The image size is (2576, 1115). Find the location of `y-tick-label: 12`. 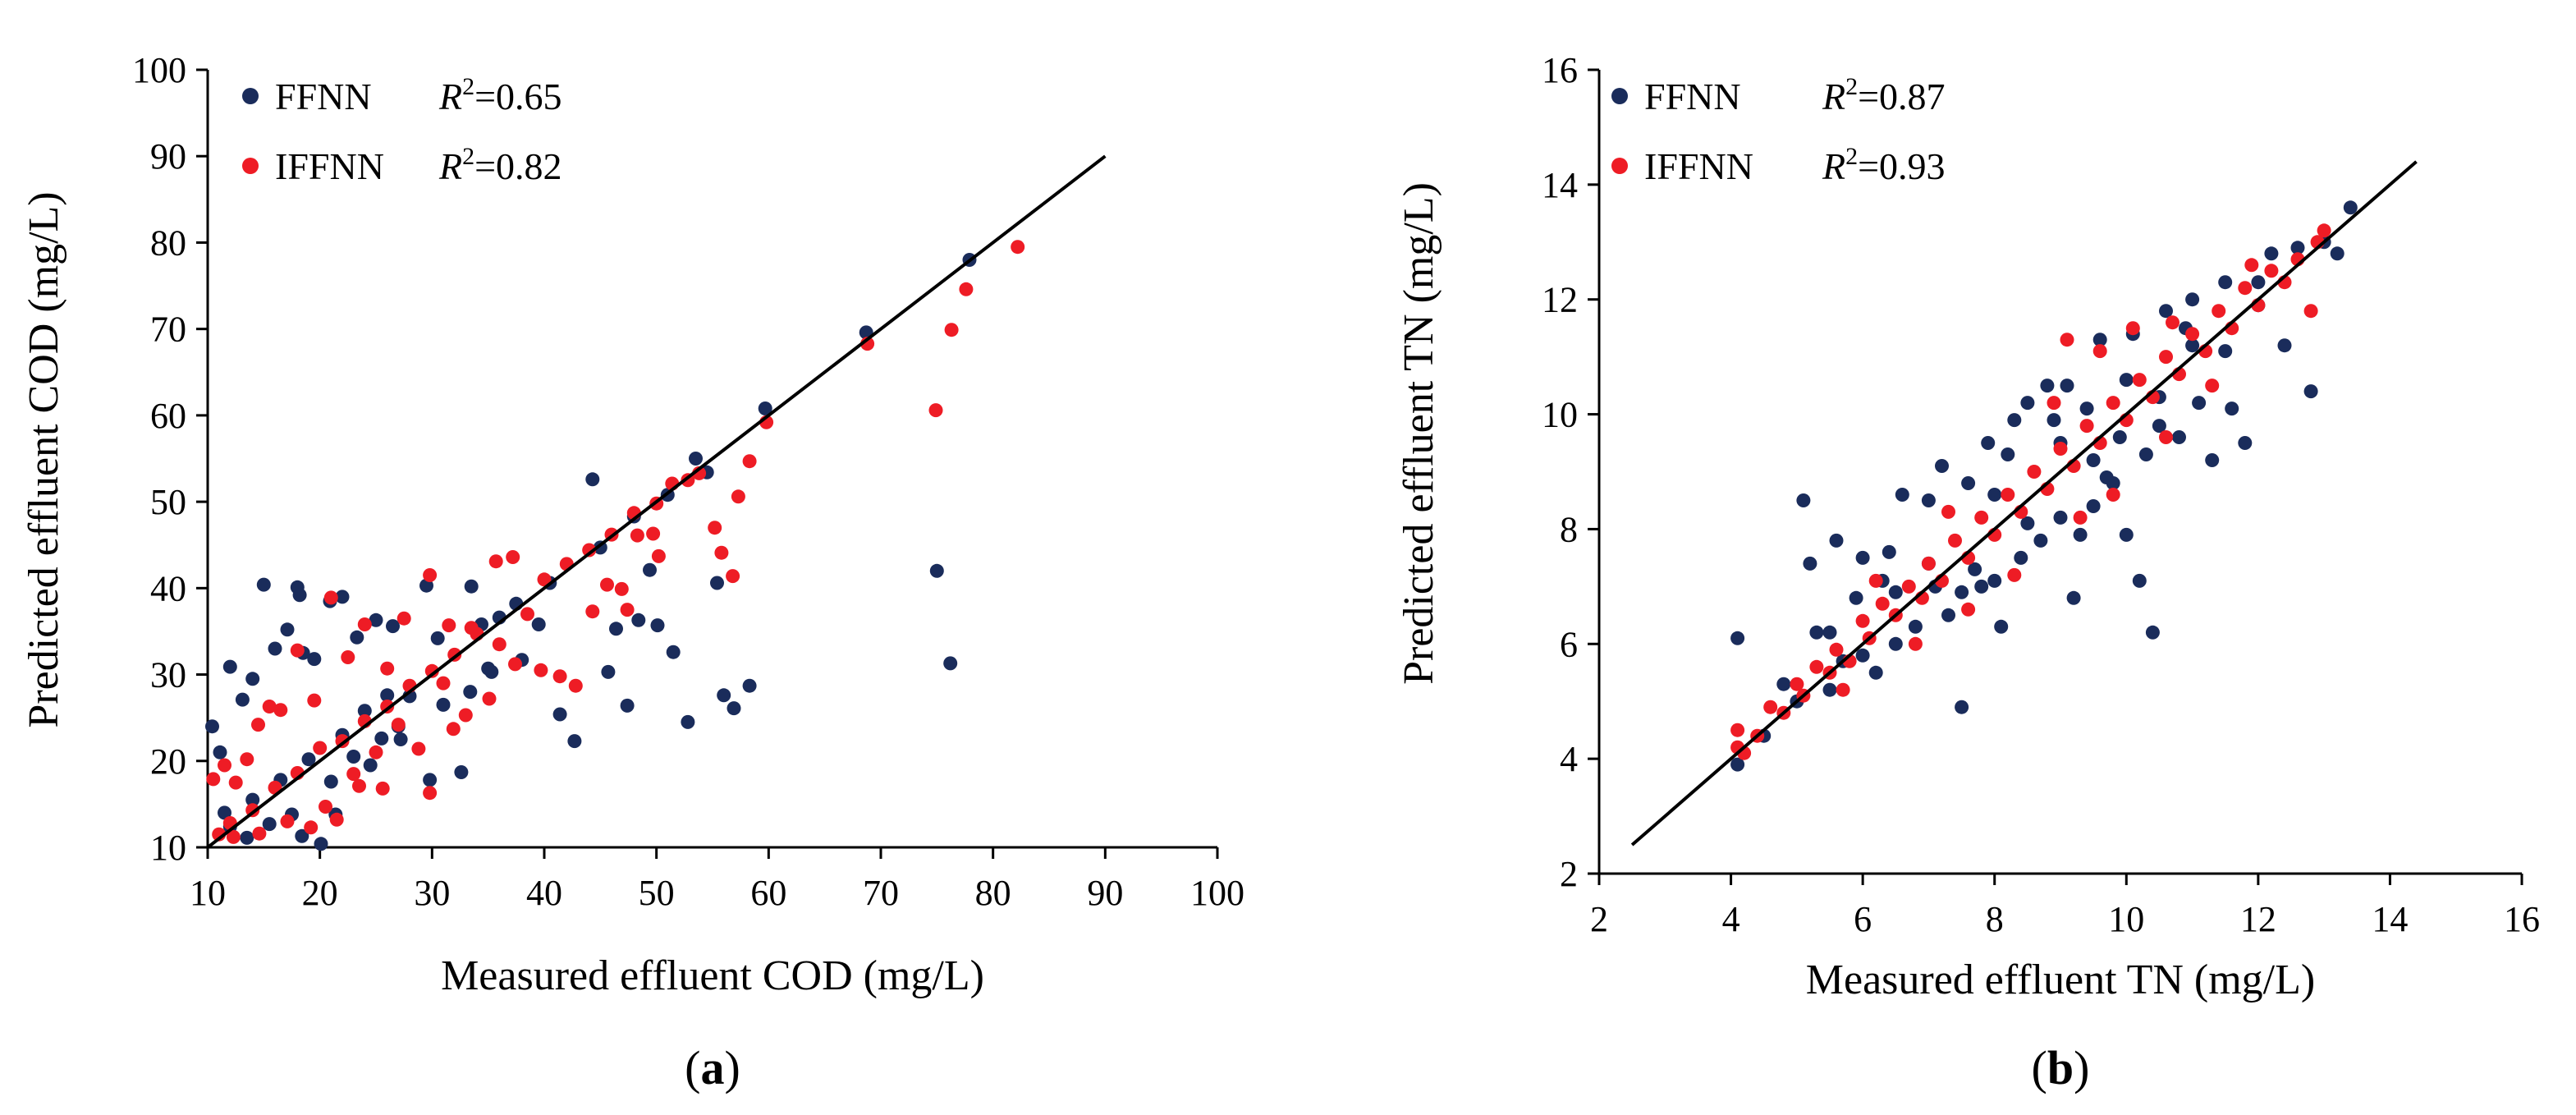

y-tick-label: 12 is located at coordinates (1560, 300).